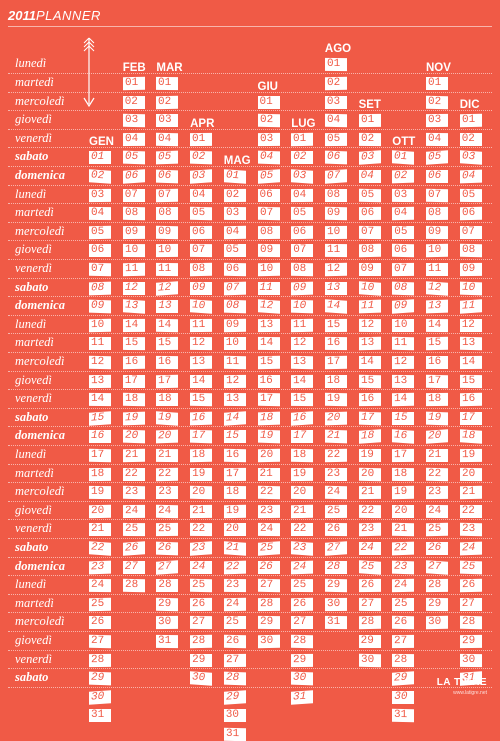 This screenshot has height=741, width=500. Describe the element at coordinates (403, 437) in the screenshot. I see `day-cell: 16` at that location.